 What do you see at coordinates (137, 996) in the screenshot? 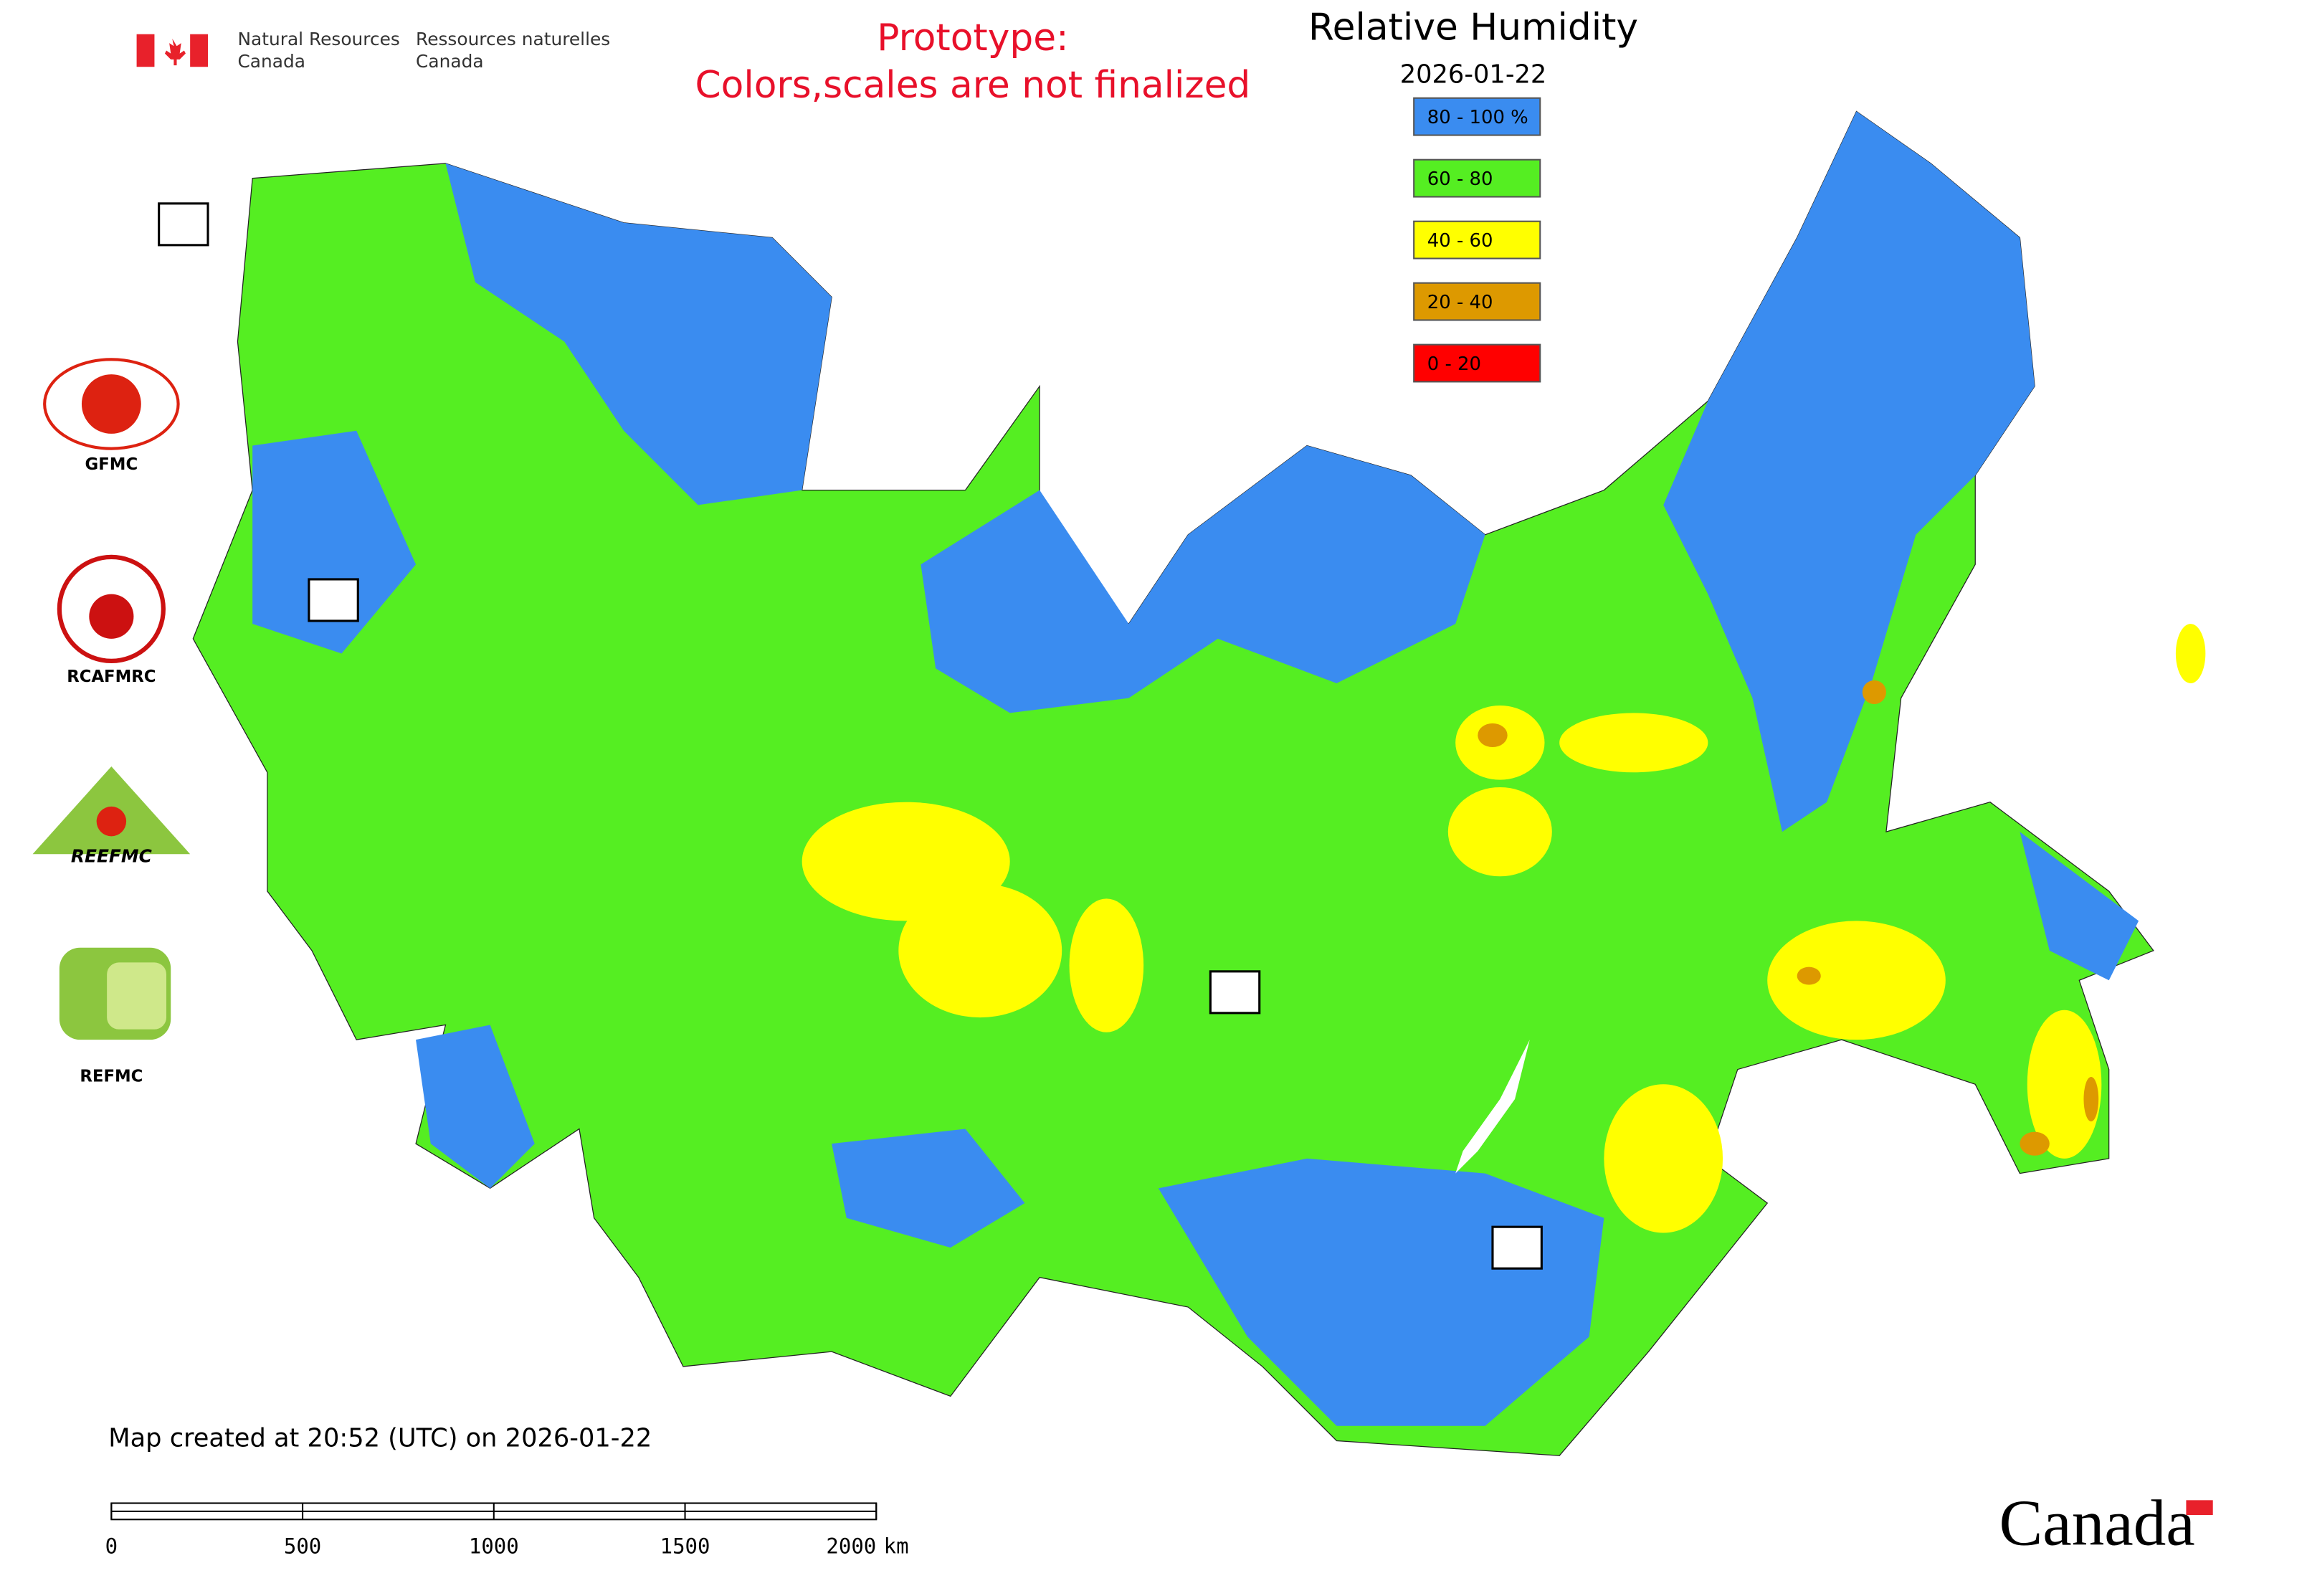
I see `logo-refmc` at bounding box center [137, 996].